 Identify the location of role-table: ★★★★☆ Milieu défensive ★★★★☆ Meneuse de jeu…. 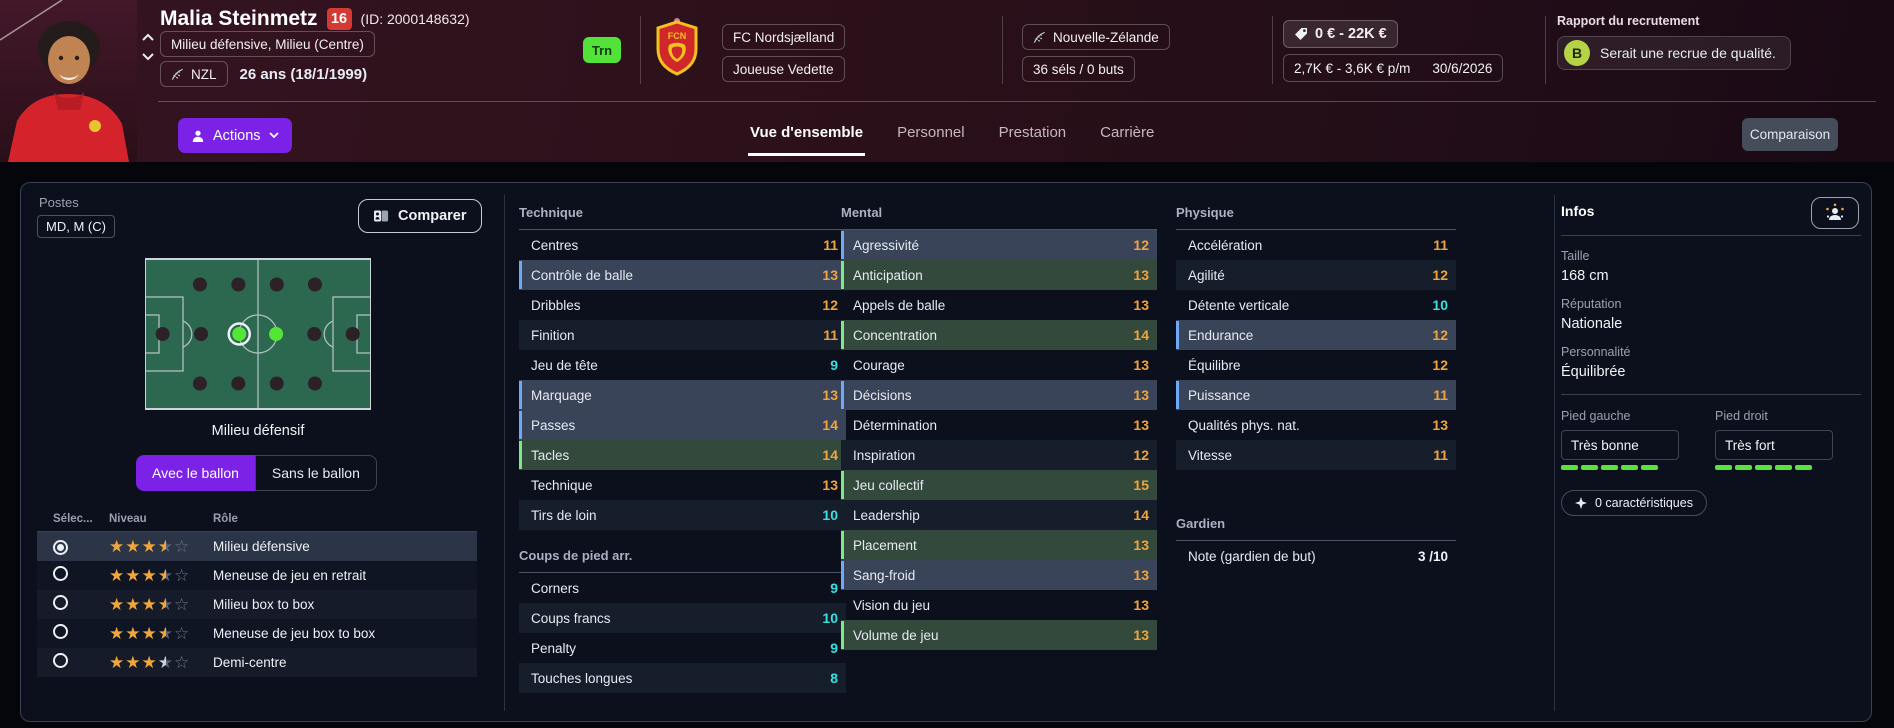
(257, 604).